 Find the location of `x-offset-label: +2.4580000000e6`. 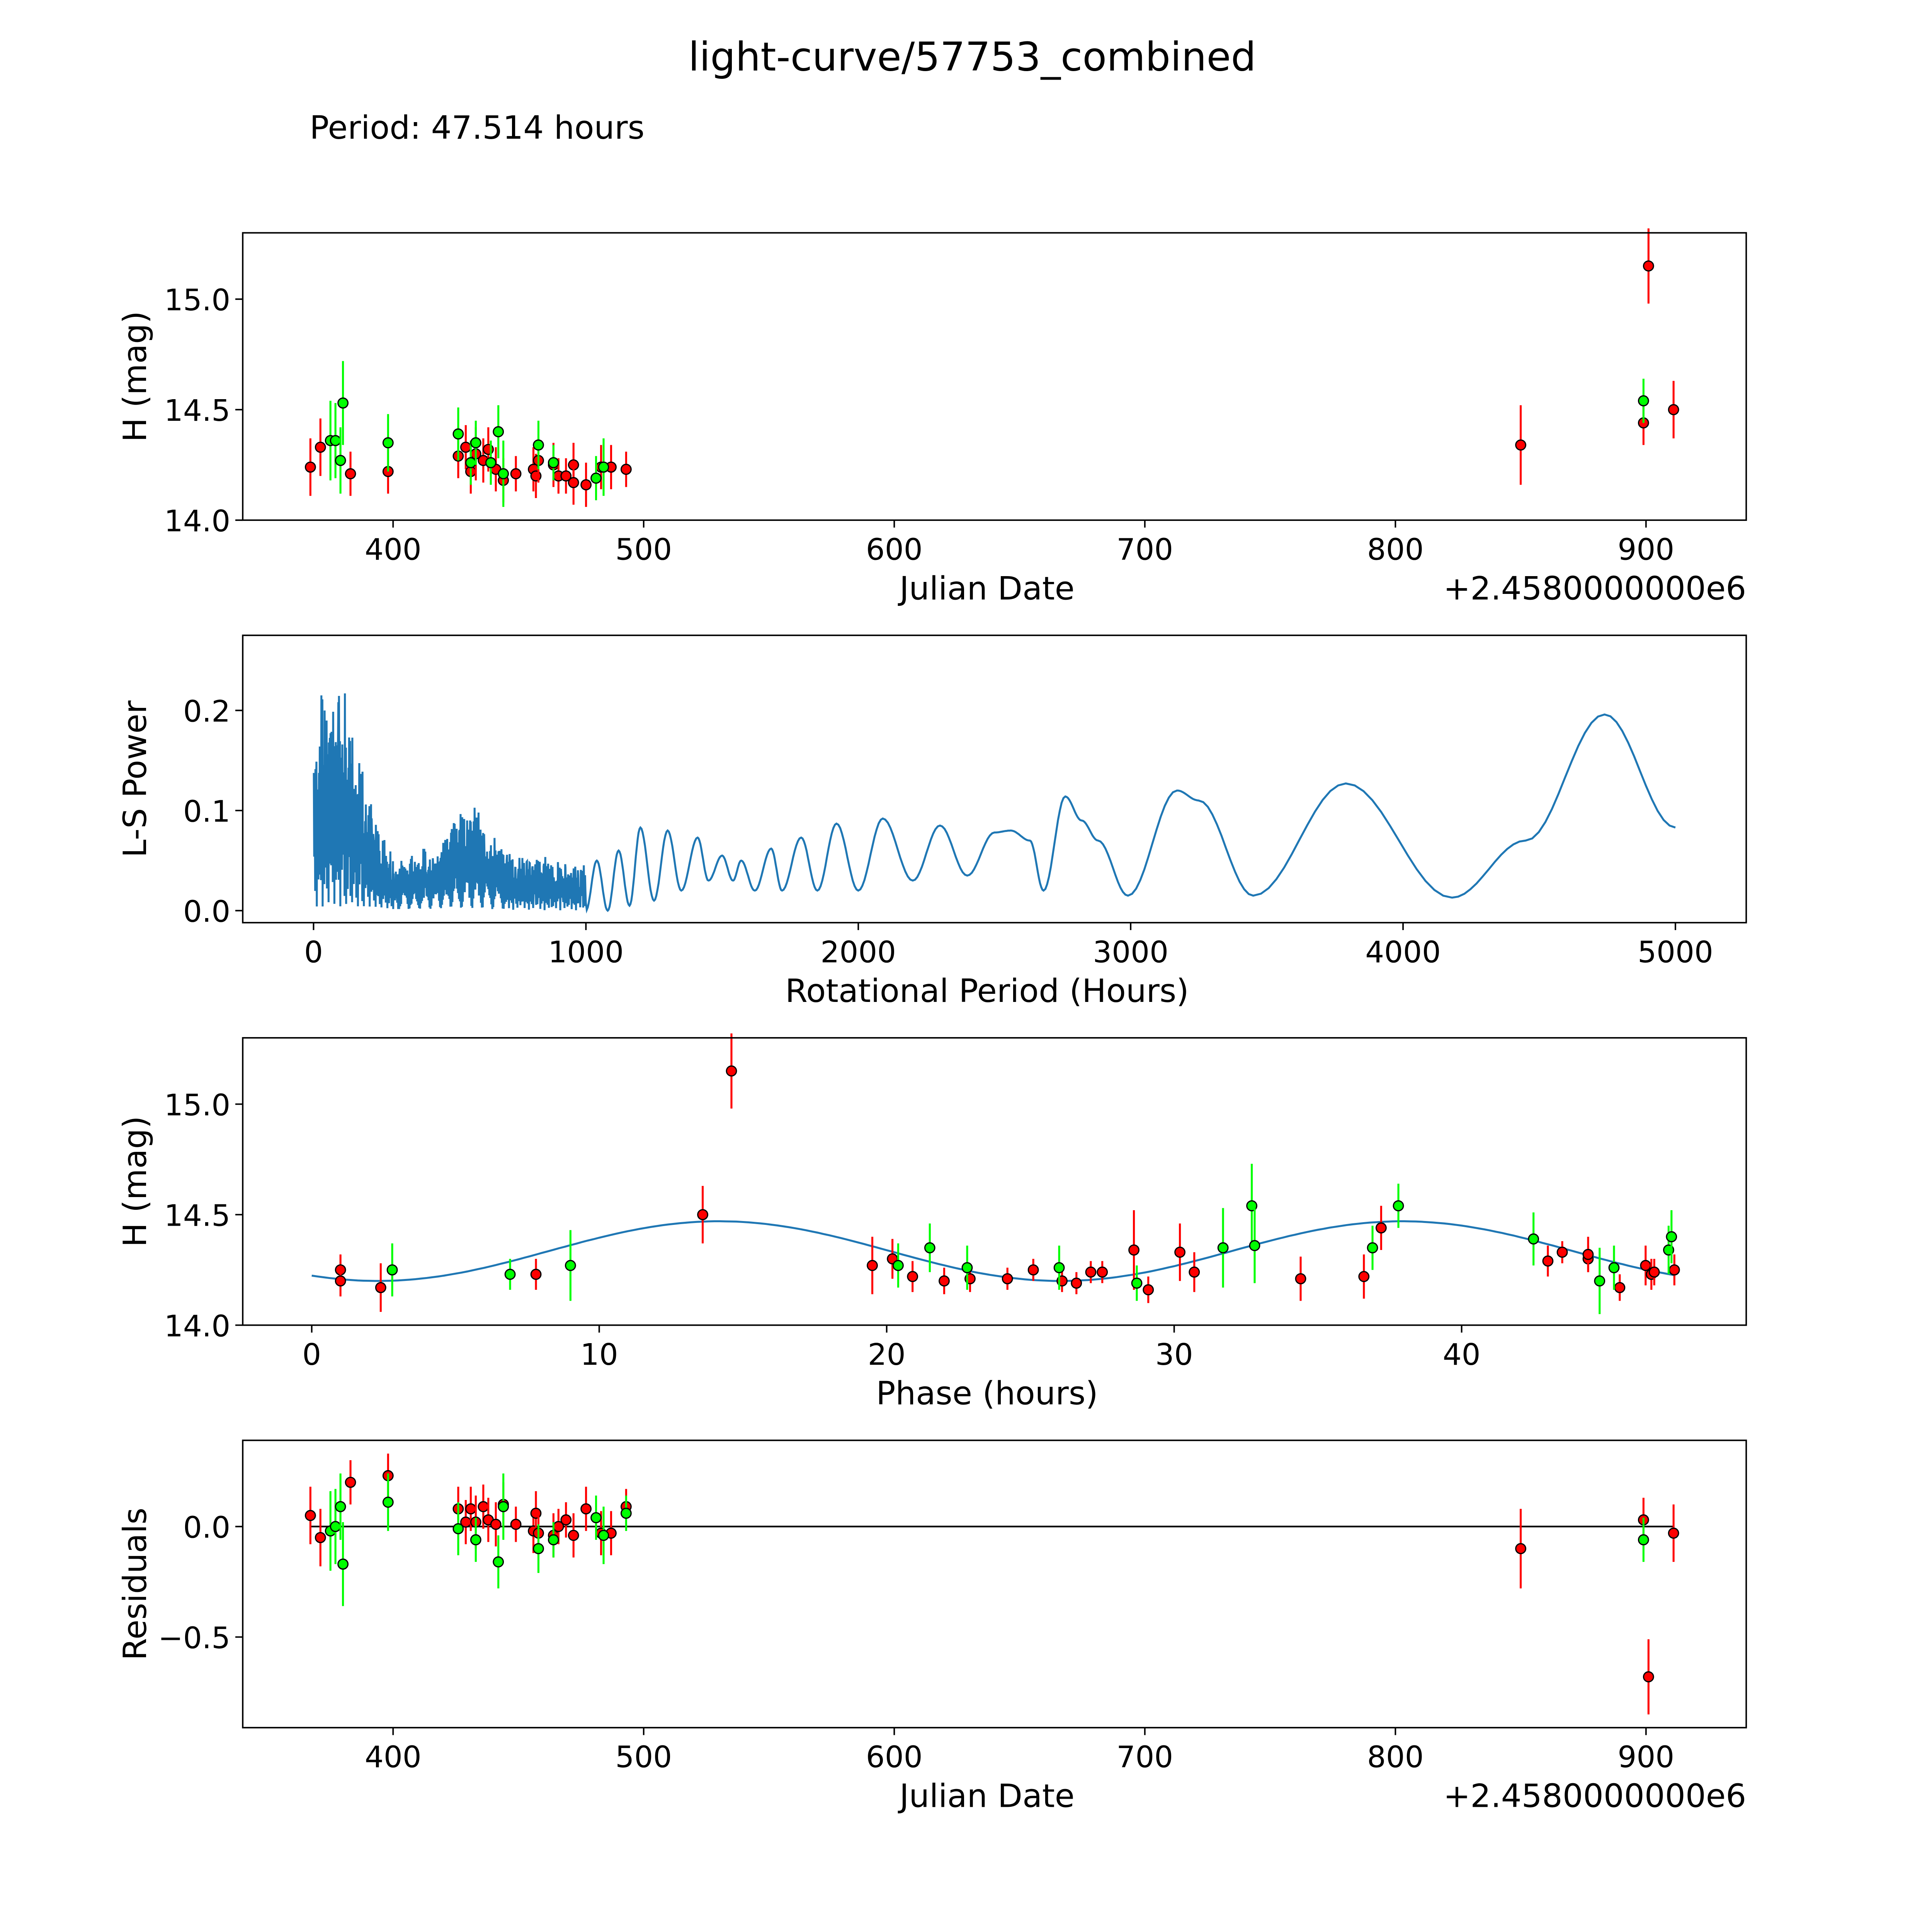

x-offset-label: +2.4580000000e6 is located at coordinates (1595, 1796).